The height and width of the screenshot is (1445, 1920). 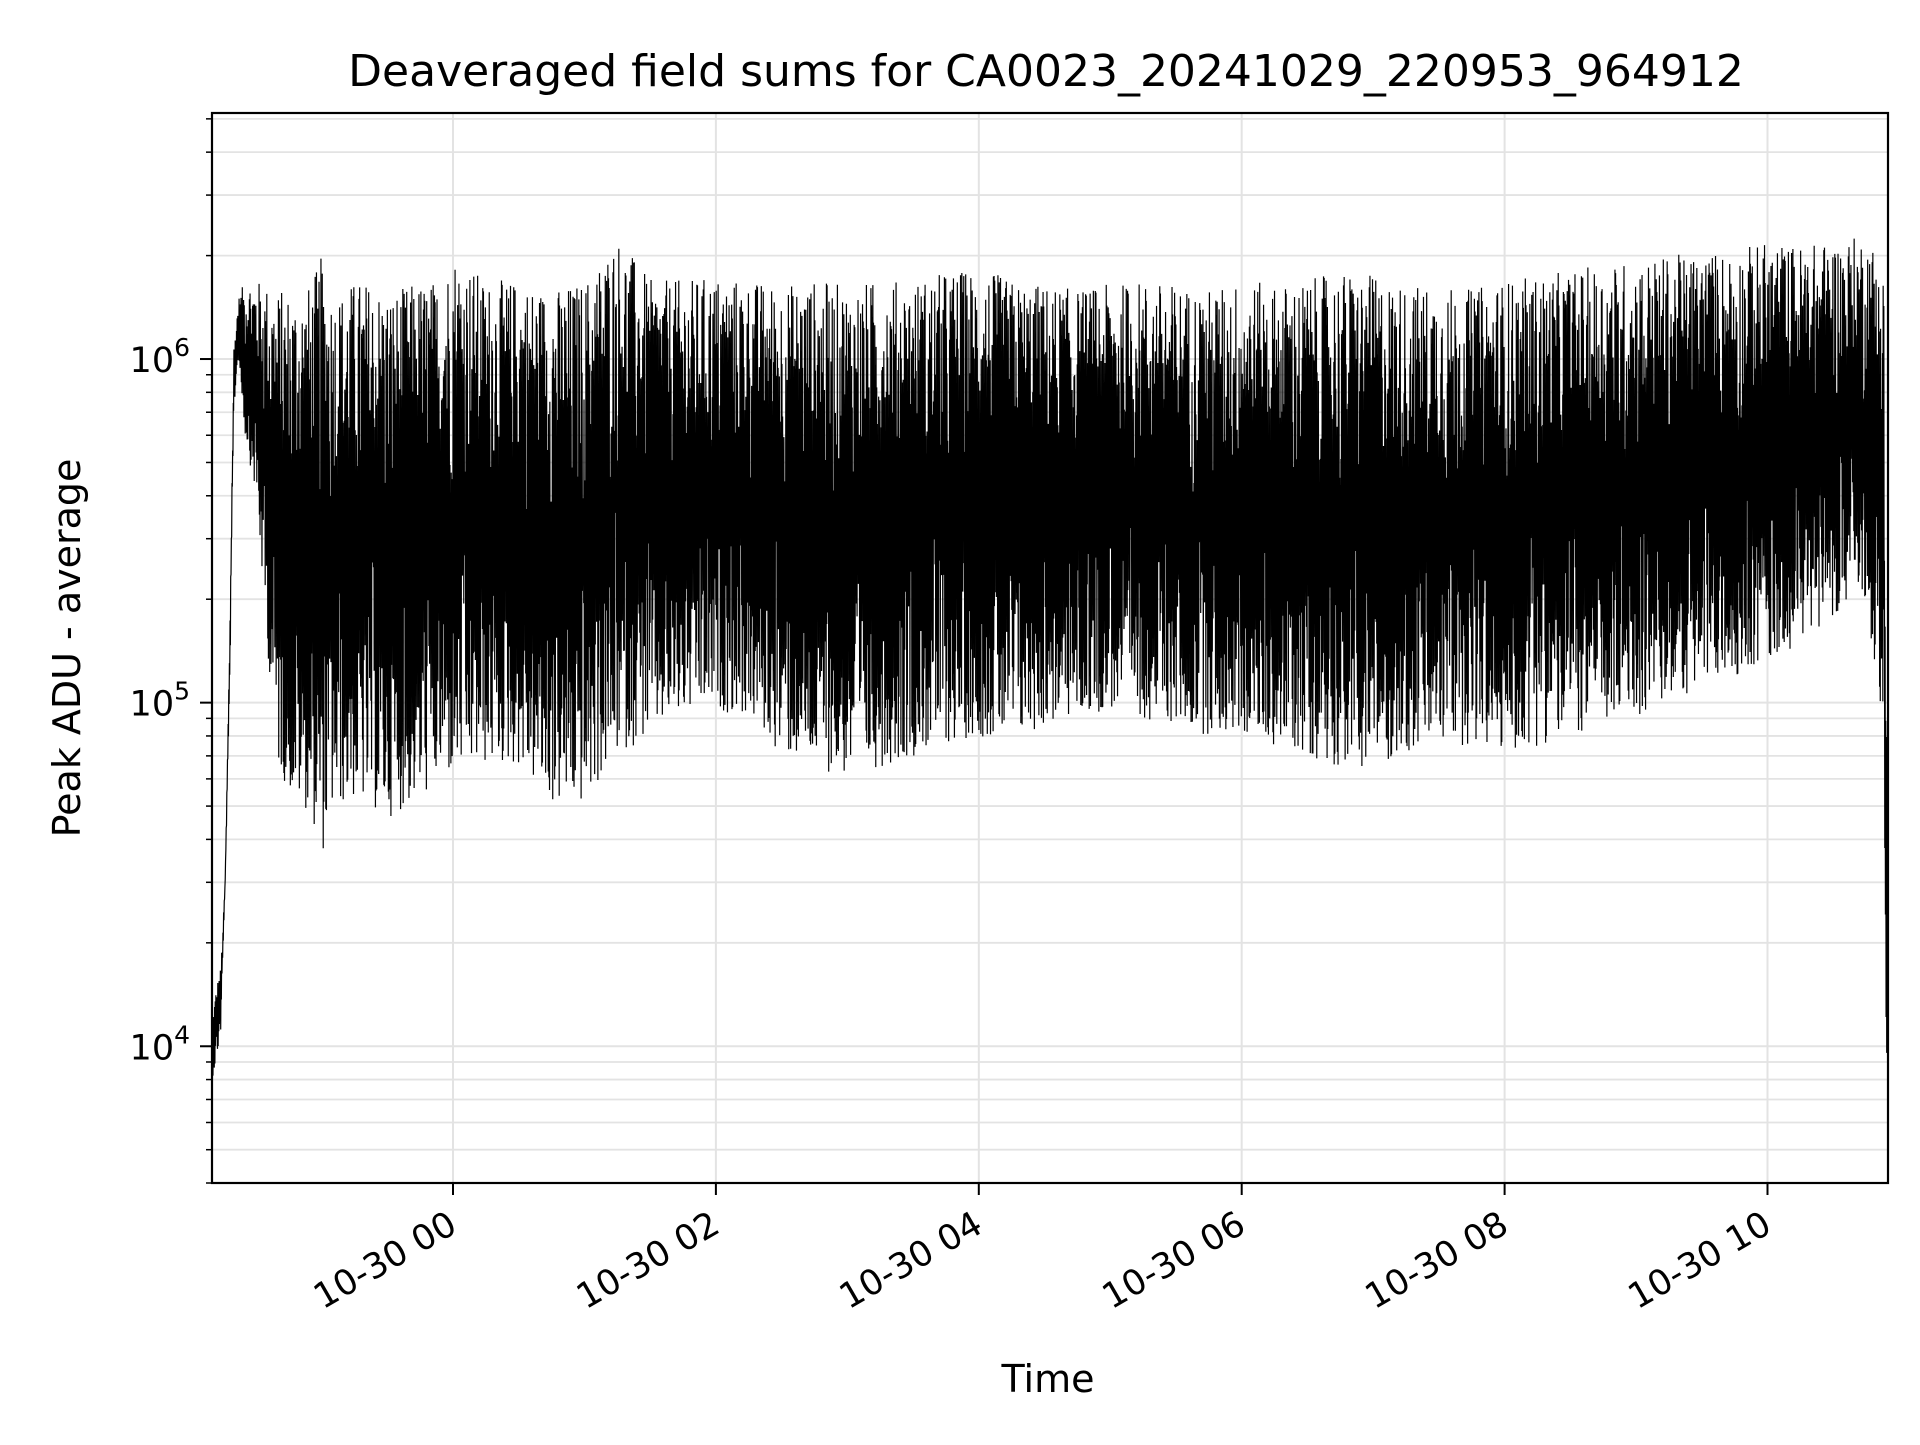 I want to click on y-tick-label: 10⁵, so click(x=160, y=701).